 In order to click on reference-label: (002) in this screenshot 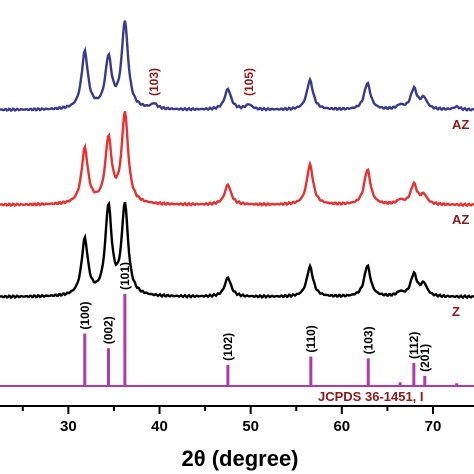, I will do `click(108, 330)`.